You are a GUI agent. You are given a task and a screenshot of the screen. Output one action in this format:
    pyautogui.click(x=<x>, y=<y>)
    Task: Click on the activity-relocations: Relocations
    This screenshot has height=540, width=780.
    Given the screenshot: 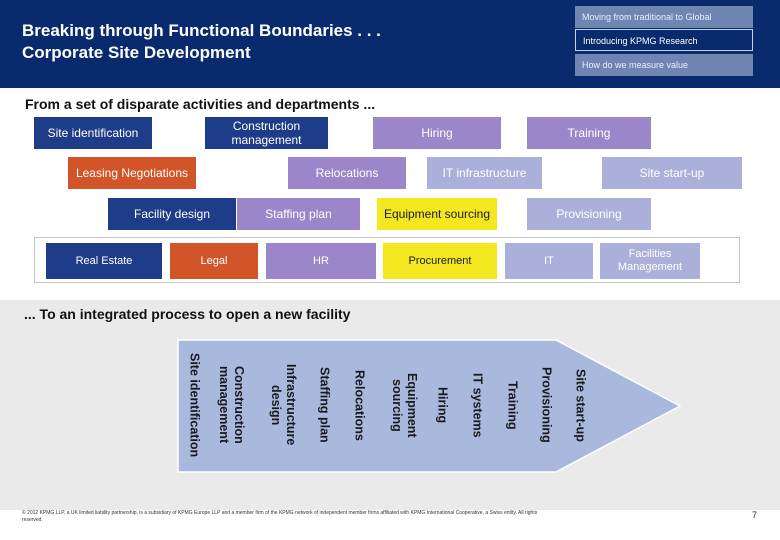 What is the action you would take?
    pyautogui.click(x=347, y=173)
    